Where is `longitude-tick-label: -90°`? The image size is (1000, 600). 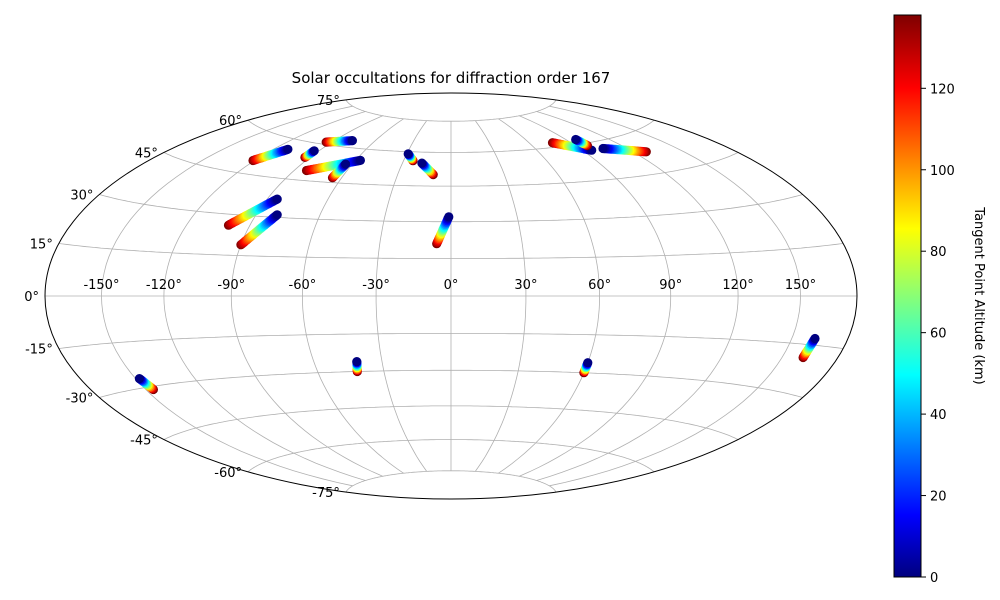
longitude-tick-label: -90° is located at coordinates (231, 285).